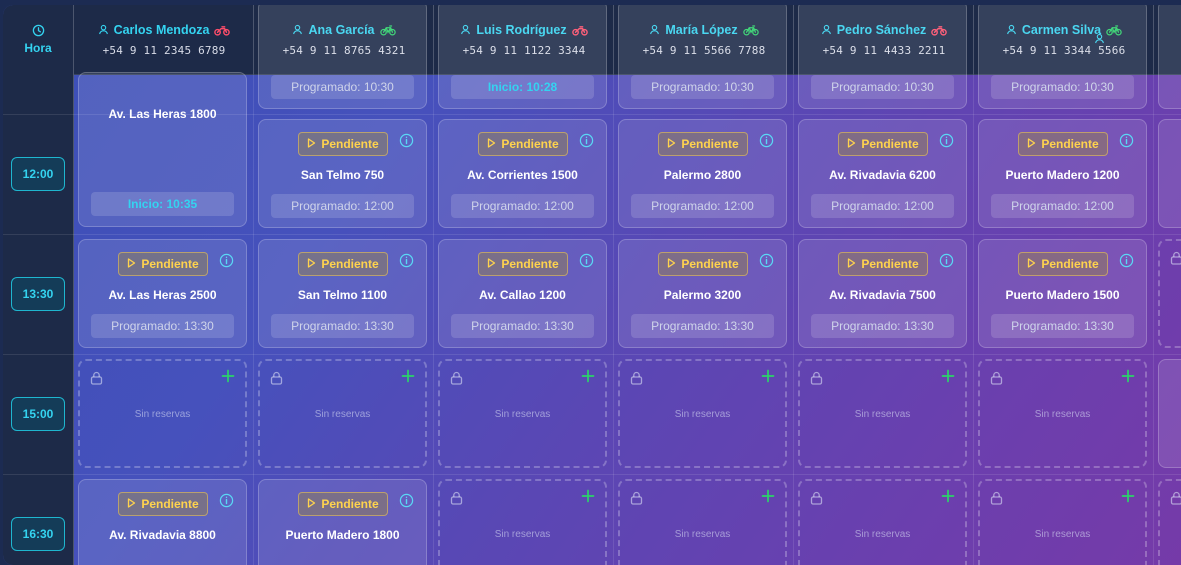 Image resolution: width=1181 pixels, height=565 pixels. What do you see at coordinates (342, 522) in the screenshot?
I see `booking-card: Pendiente Puerto Madero 1800` at bounding box center [342, 522].